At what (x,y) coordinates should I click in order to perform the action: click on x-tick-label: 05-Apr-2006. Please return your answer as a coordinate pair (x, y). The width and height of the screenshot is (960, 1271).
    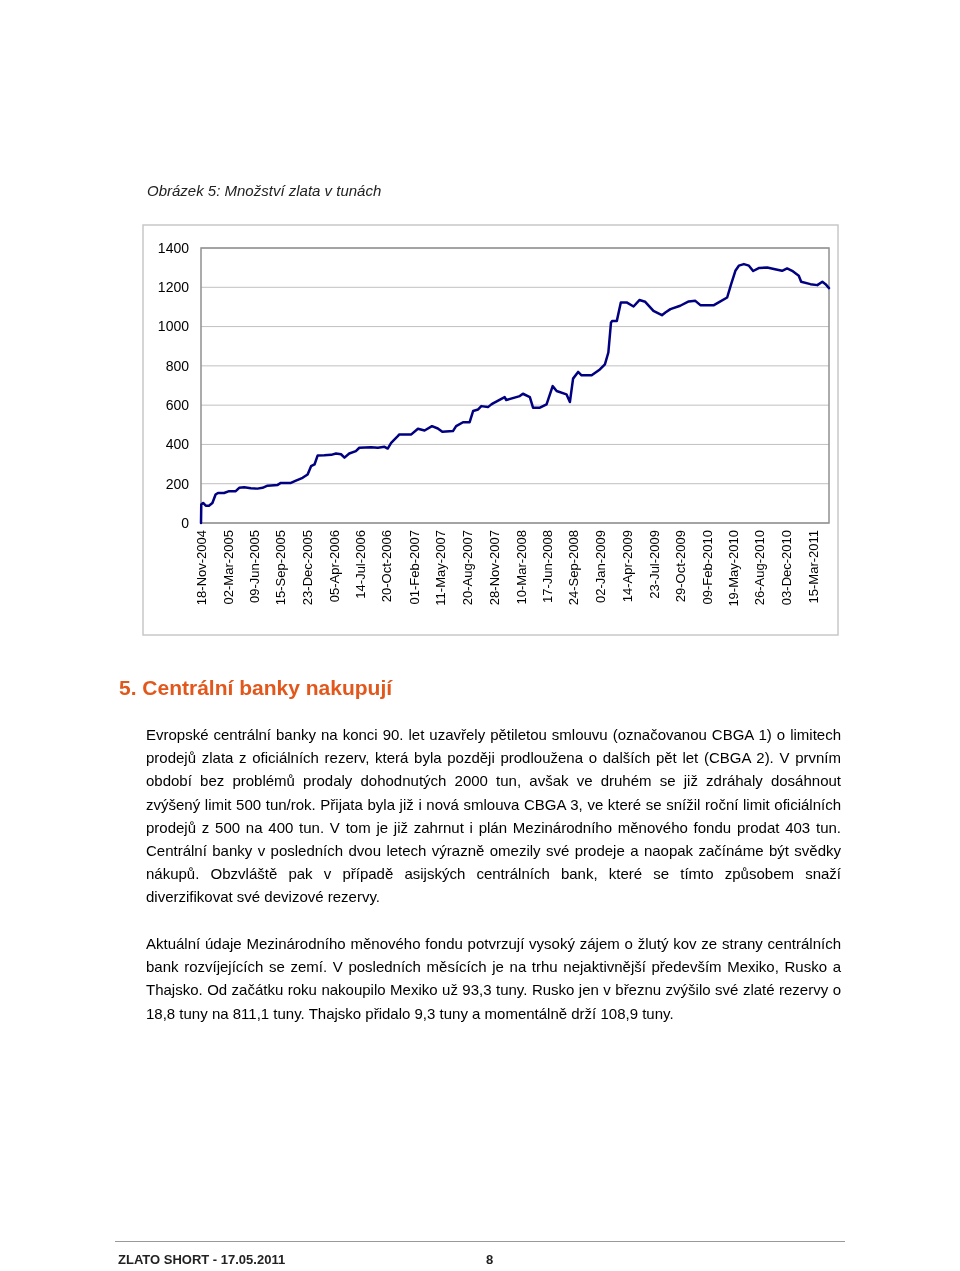
    Looking at the image, I should click on (334, 566).